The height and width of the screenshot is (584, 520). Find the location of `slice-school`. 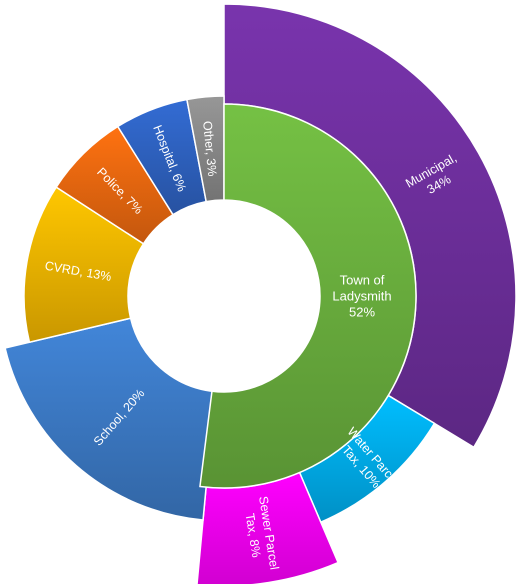

slice-school is located at coordinates (110, 419).